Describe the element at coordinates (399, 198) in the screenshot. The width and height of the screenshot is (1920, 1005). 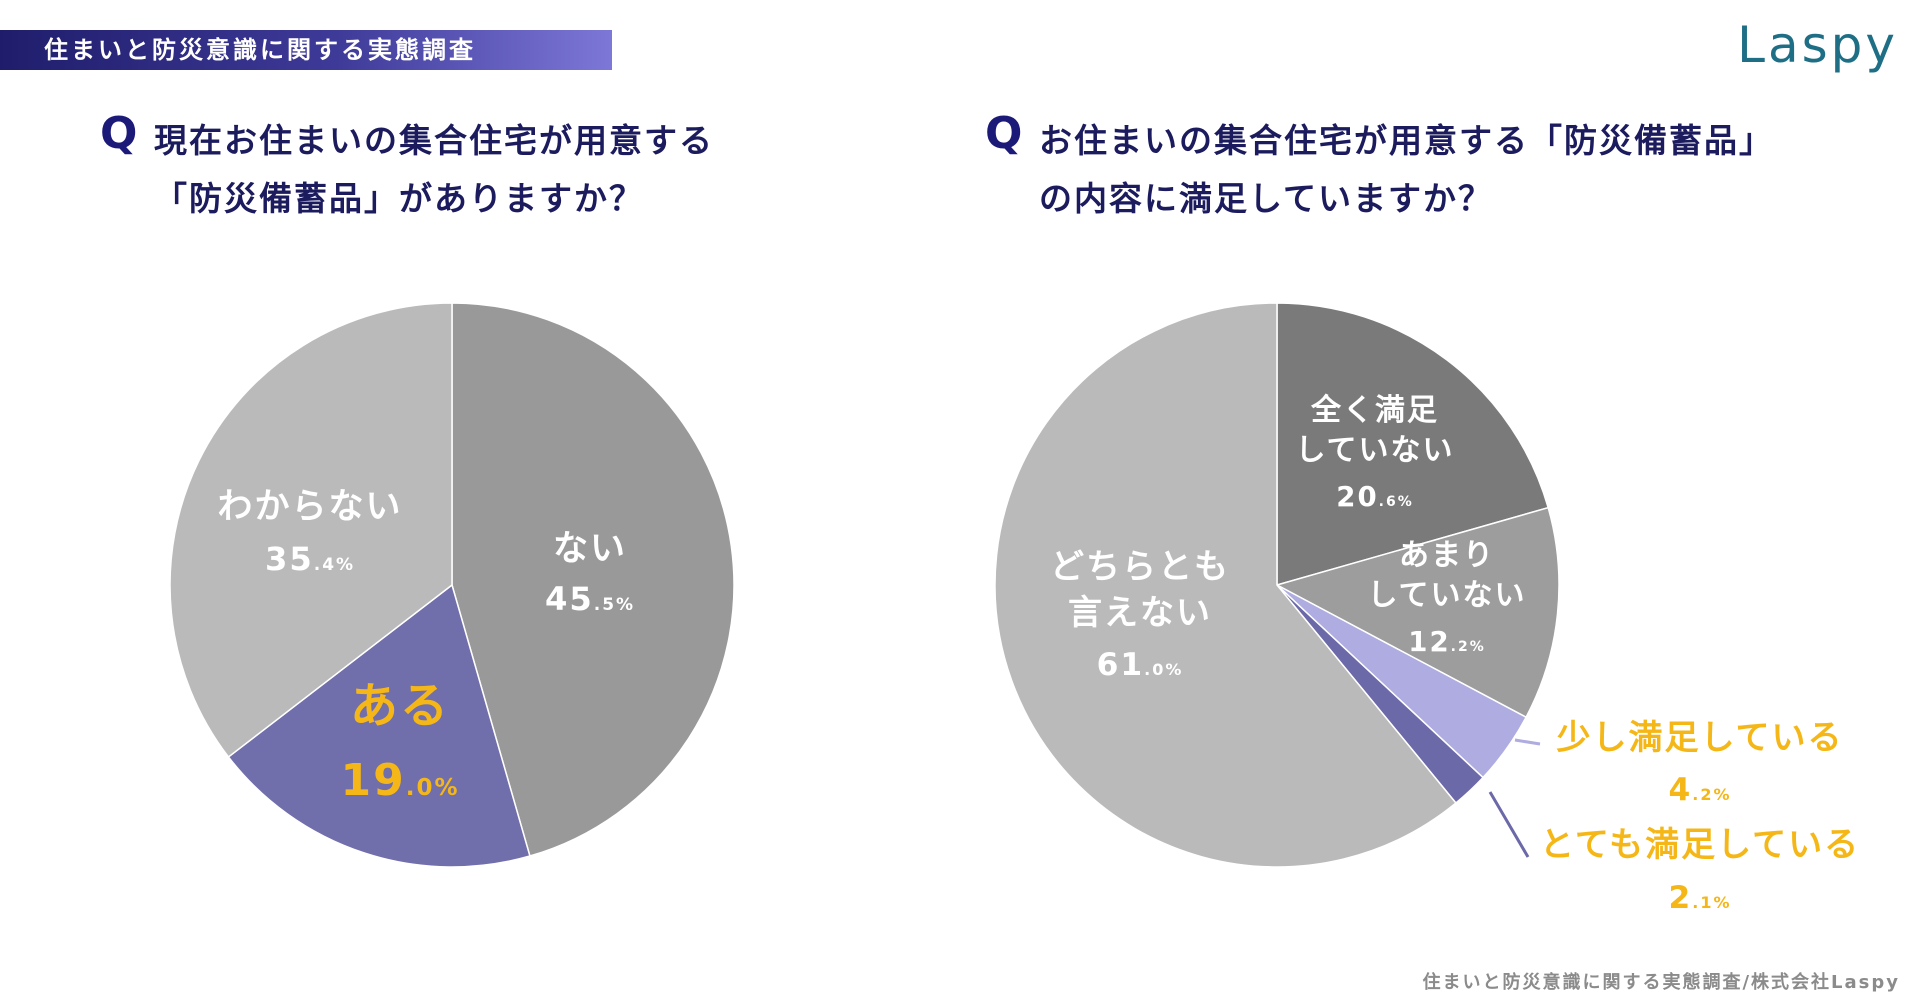
I see `question-left-line2: 「防災備蓄品」がありますか？` at that location.